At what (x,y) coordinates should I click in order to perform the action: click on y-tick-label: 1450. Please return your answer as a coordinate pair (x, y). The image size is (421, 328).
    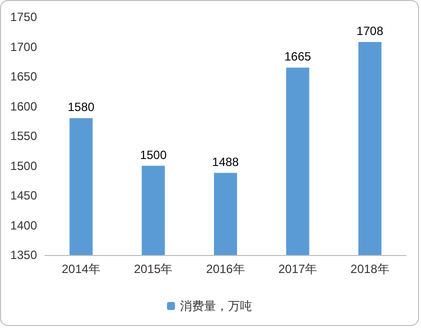
    Looking at the image, I should click on (24, 195).